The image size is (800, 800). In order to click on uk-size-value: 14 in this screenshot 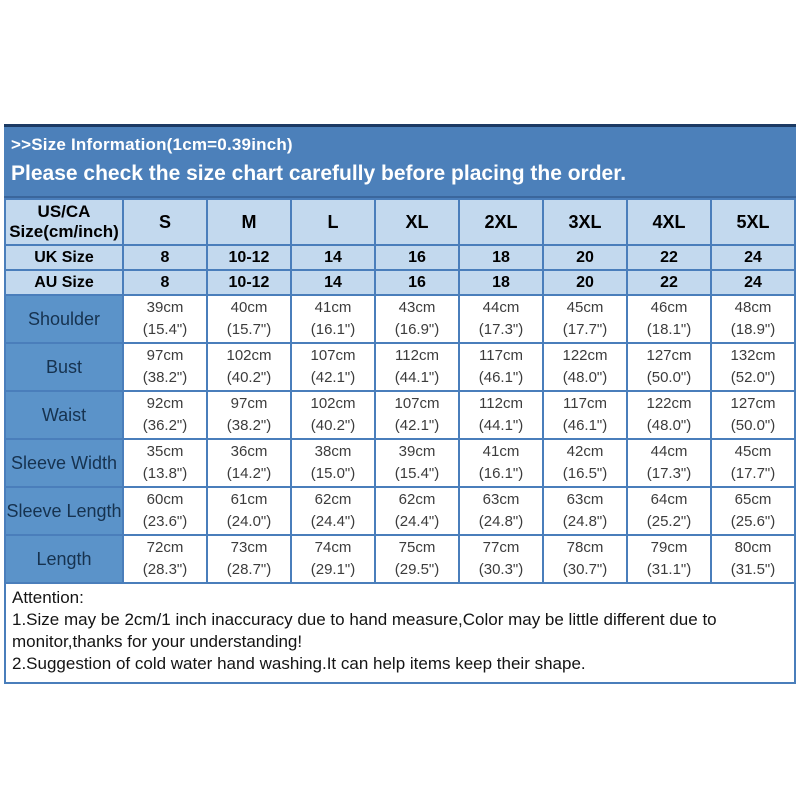, I will do `click(333, 257)`.